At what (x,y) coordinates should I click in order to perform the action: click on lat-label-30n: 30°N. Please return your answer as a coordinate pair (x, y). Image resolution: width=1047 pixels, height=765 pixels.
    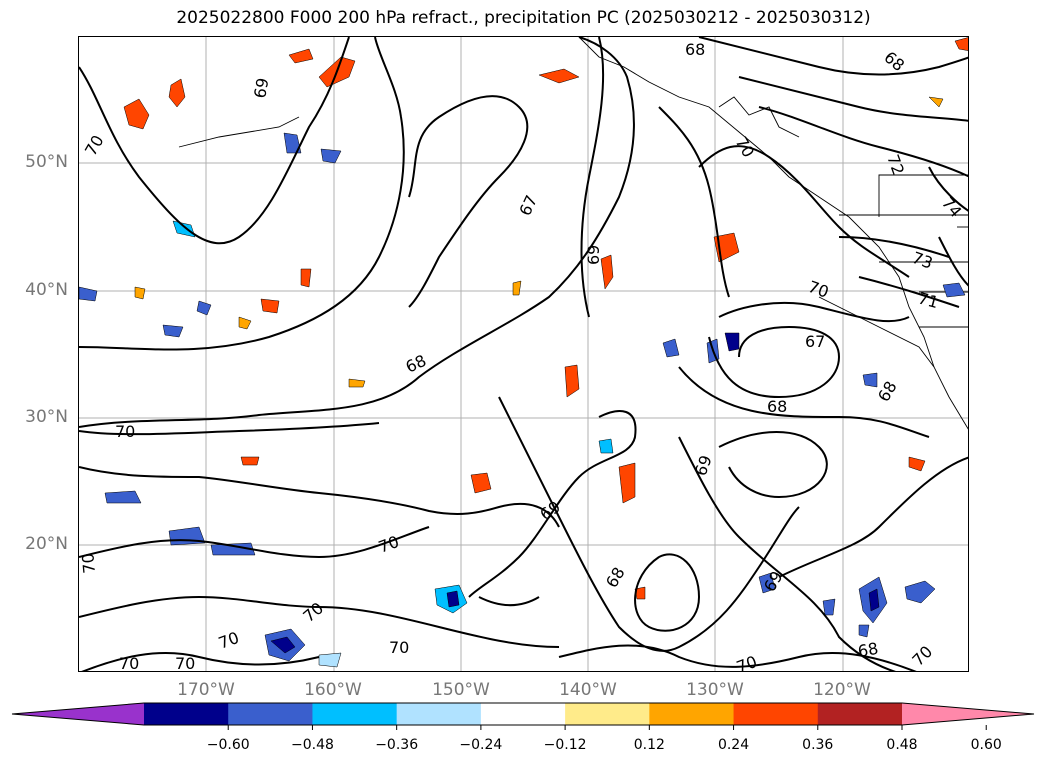
    Looking at the image, I should click on (46, 417).